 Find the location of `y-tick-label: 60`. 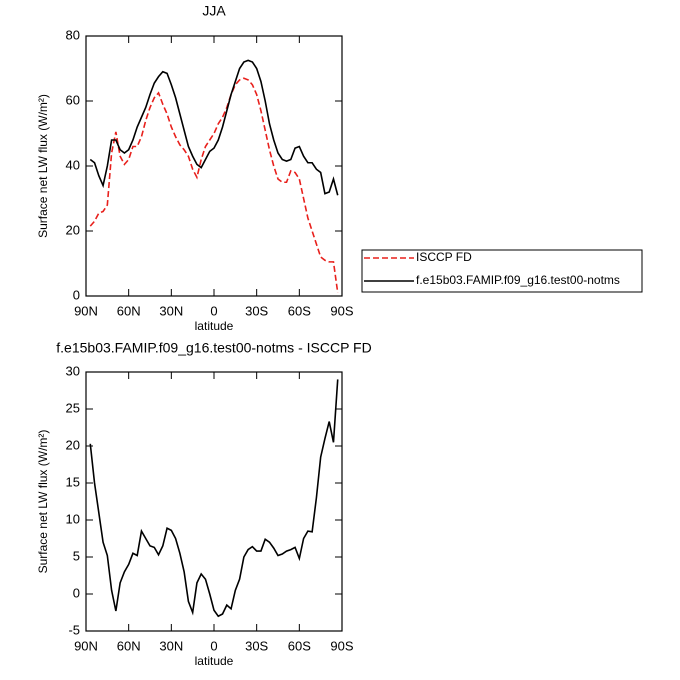

y-tick-label: 60 is located at coordinates (73, 99).